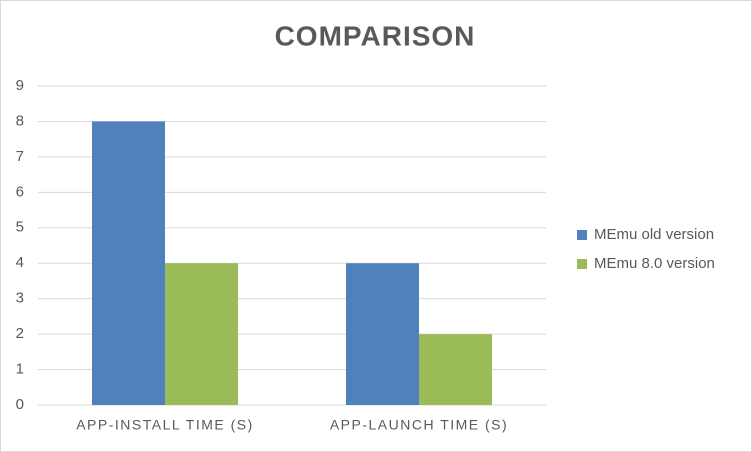  Describe the element at coordinates (20, 227) in the screenshot. I see `y-tick-label: 5` at that location.